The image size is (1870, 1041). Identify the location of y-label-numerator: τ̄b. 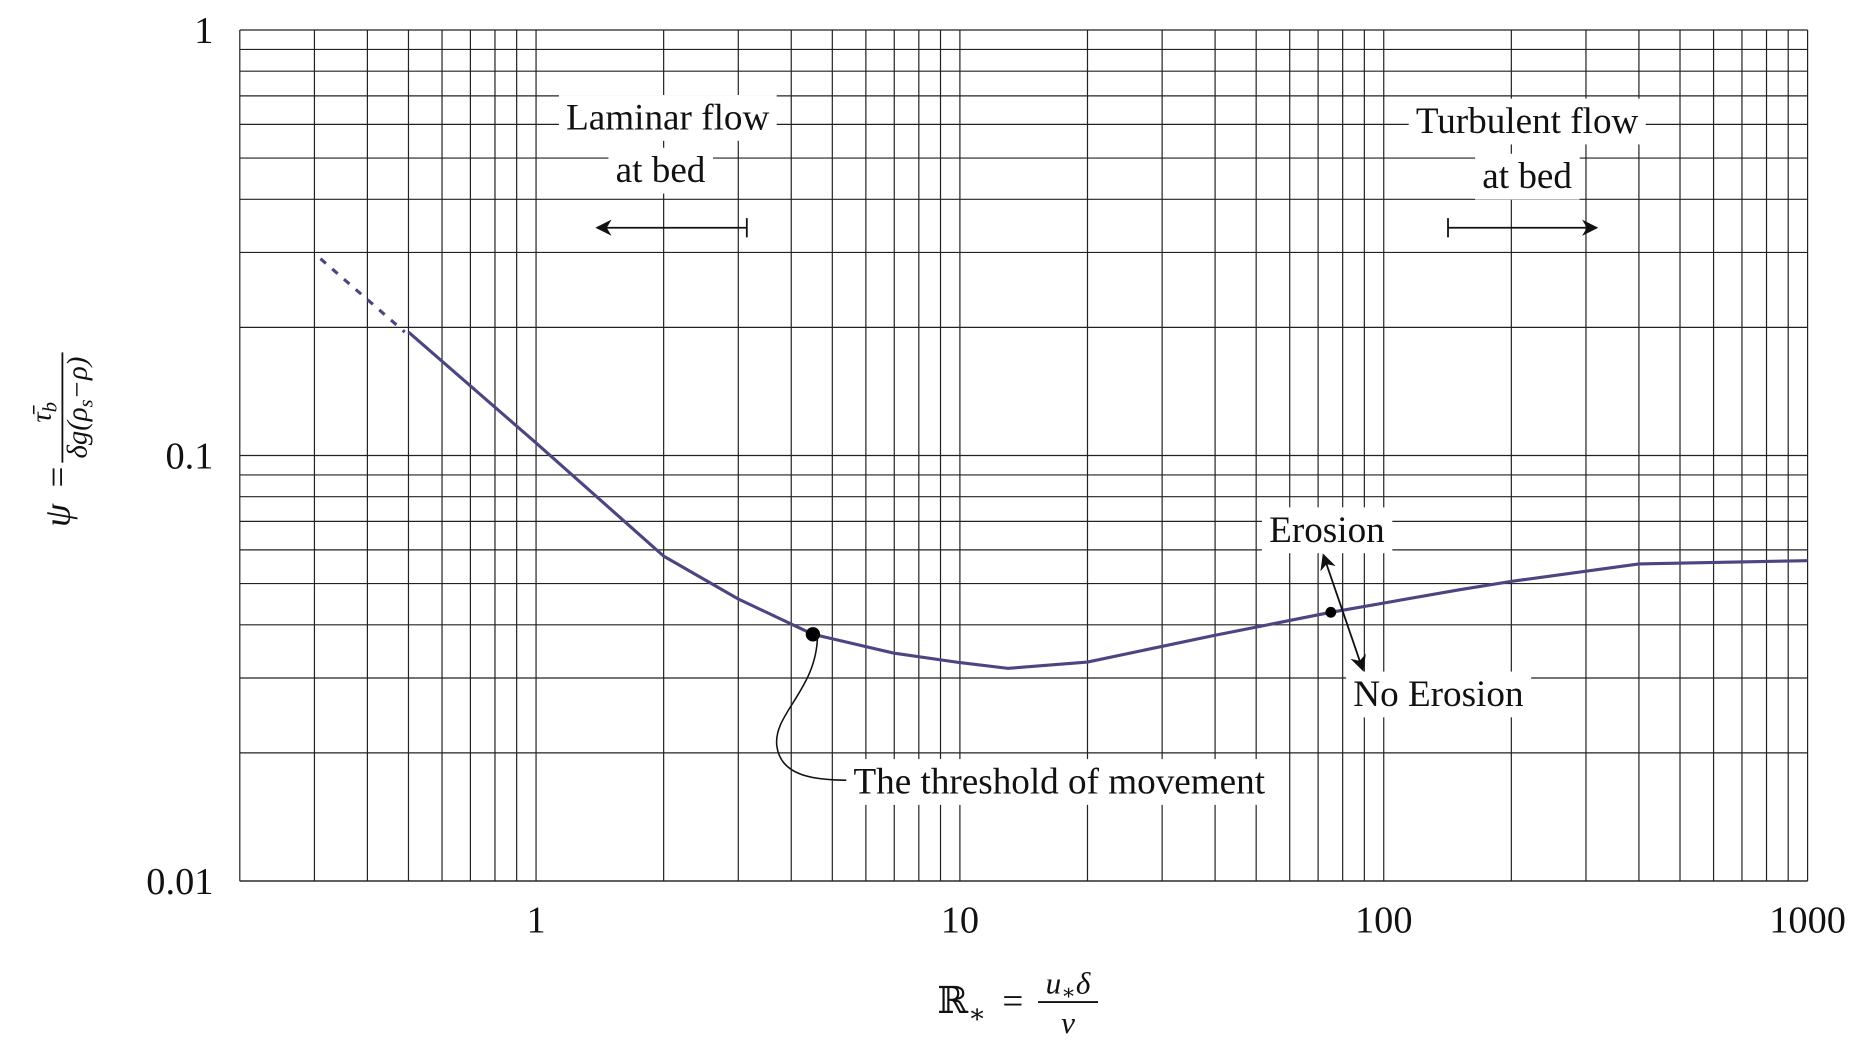
(43, 412).